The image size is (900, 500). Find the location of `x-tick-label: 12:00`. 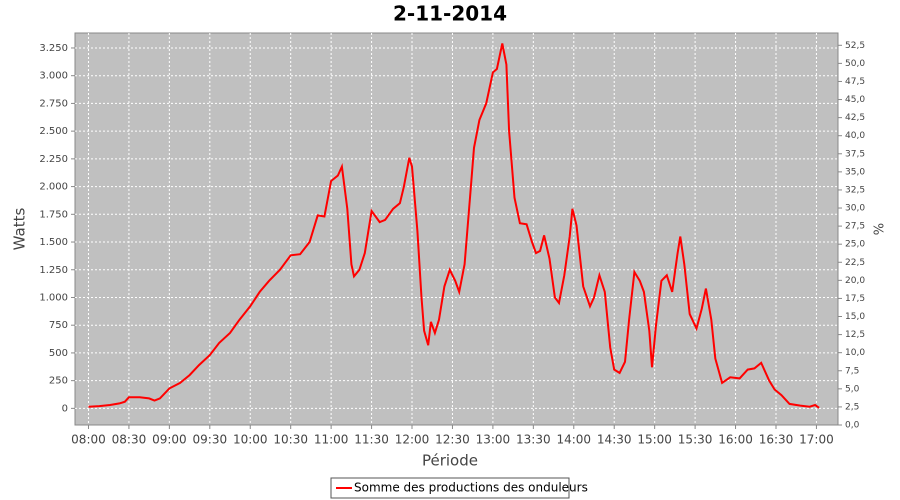

x-tick-label: 12:00 is located at coordinates (412, 440).